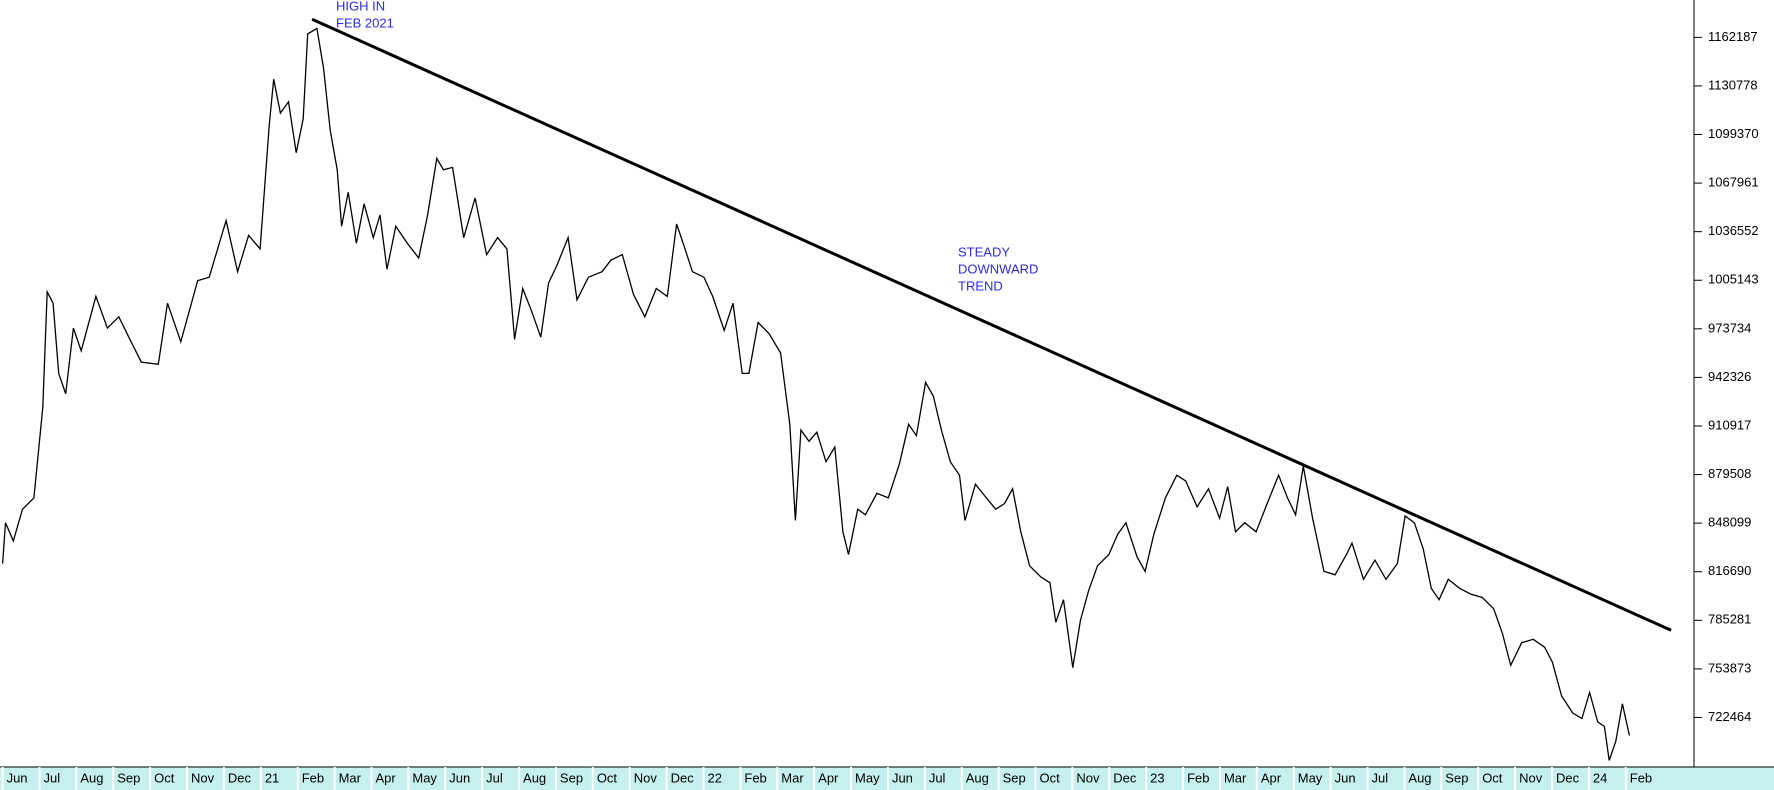 The width and height of the screenshot is (1774, 790). Describe the element at coordinates (1729, 619) in the screenshot. I see `y-tick-label: 785281` at that location.